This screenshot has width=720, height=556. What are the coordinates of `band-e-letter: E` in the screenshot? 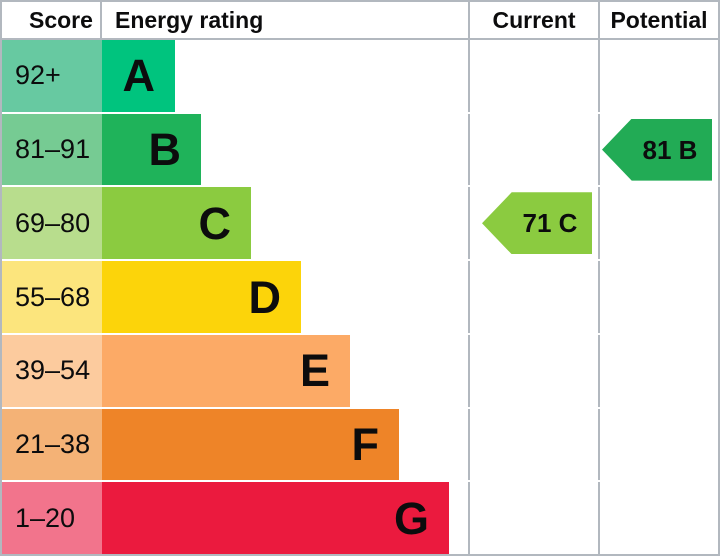 It's located at (314, 371).